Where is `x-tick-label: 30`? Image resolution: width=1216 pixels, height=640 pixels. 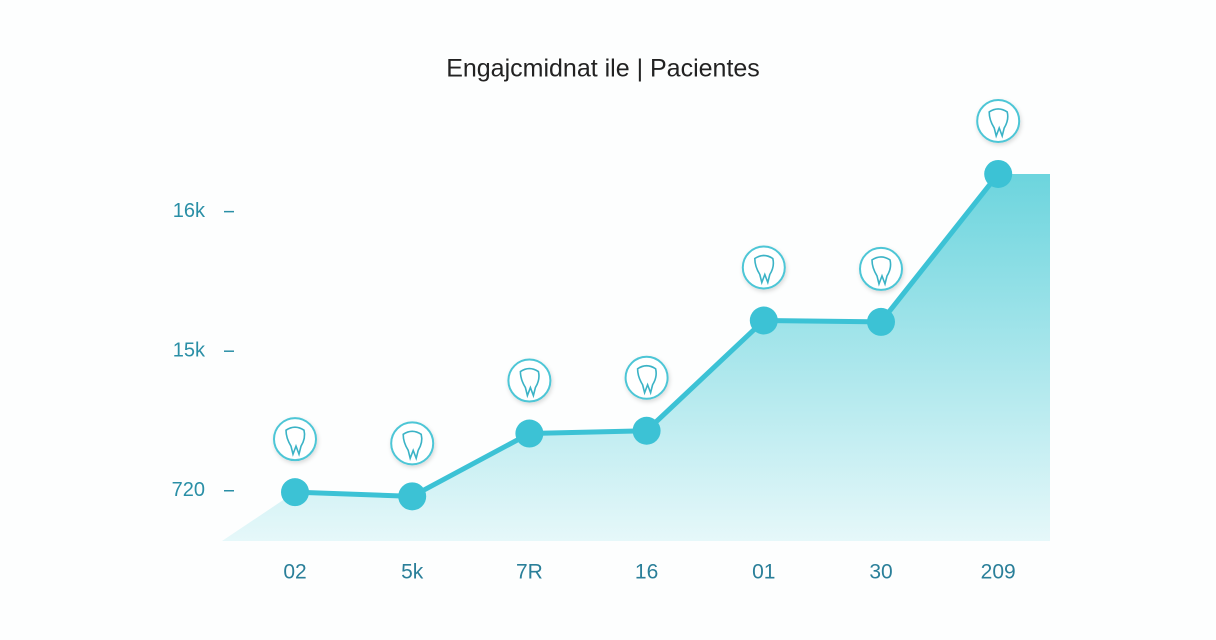
x-tick-label: 30 is located at coordinates (880, 572).